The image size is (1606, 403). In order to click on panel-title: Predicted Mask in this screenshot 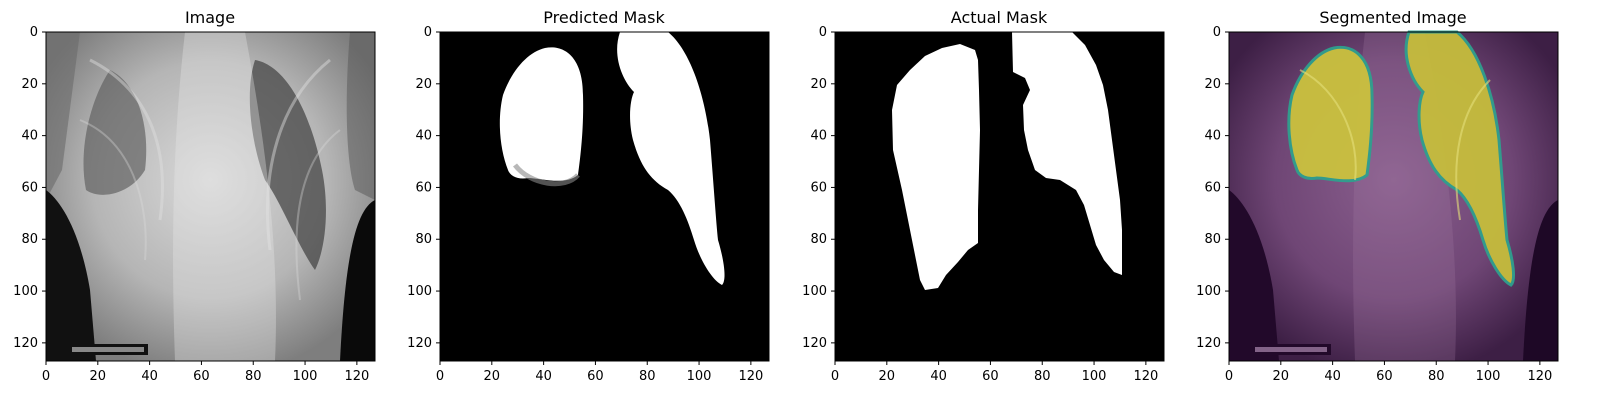, I will do `click(604, 17)`.